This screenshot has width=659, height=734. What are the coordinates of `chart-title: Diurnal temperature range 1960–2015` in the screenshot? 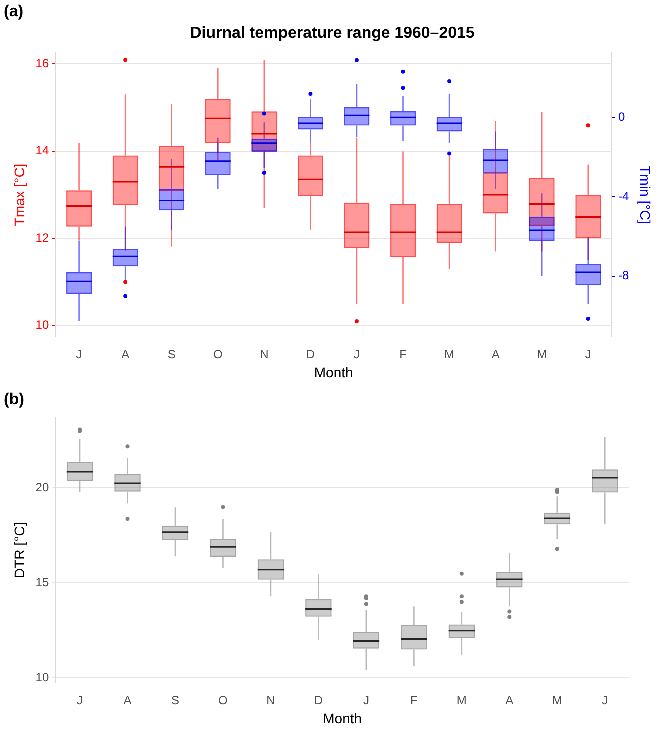 It's located at (332, 33).